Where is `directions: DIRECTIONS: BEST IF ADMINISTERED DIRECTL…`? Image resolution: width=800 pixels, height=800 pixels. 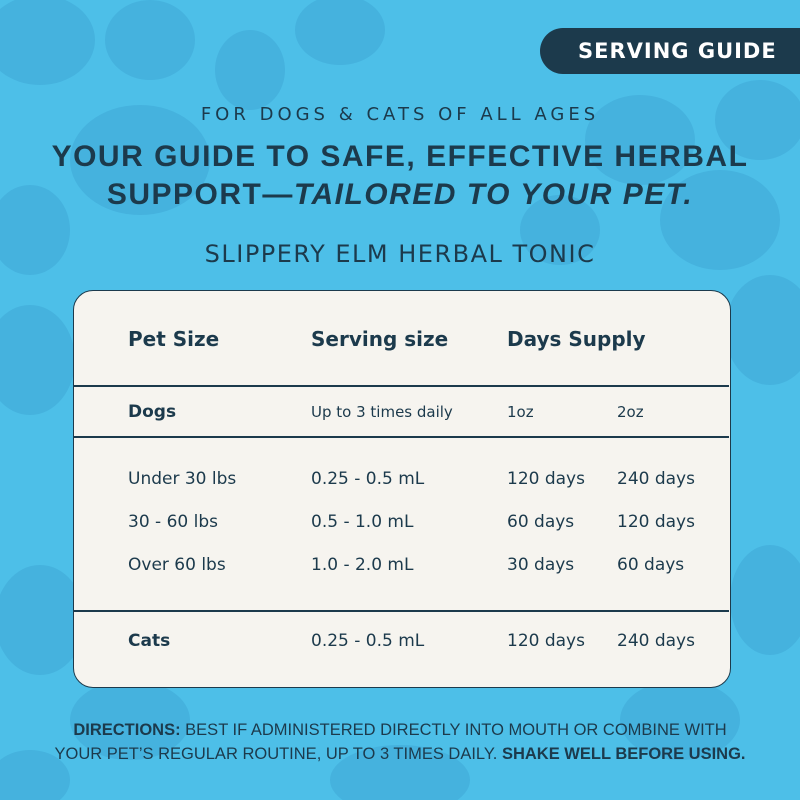
directions: DIRECTIONS: BEST IF ADMINISTERED DIRECTL… is located at coordinates (400, 742).